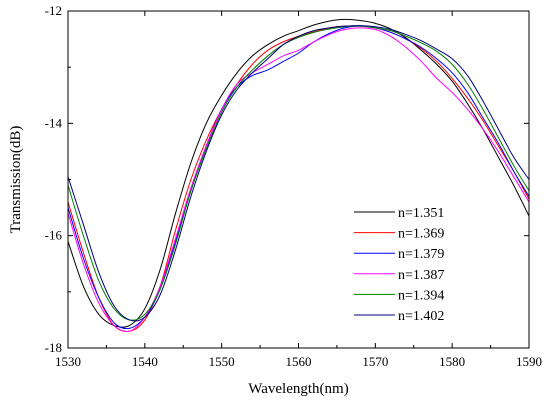 This screenshot has height=401, width=550. What do you see at coordinates (421, 254) in the screenshot?
I see `legend-label: n=1.379` at bounding box center [421, 254].